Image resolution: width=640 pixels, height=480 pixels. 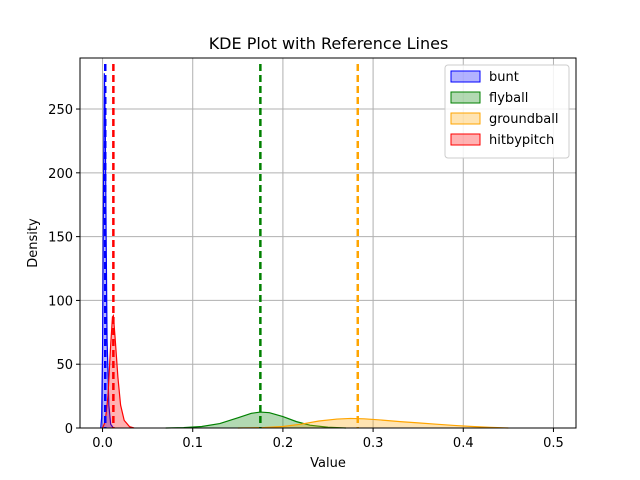 What do you see at coordinates (521, 140) in the screenshot?
I see `legend-label-hitbypitch: hitbypitch` at bounding box center [521, 140].